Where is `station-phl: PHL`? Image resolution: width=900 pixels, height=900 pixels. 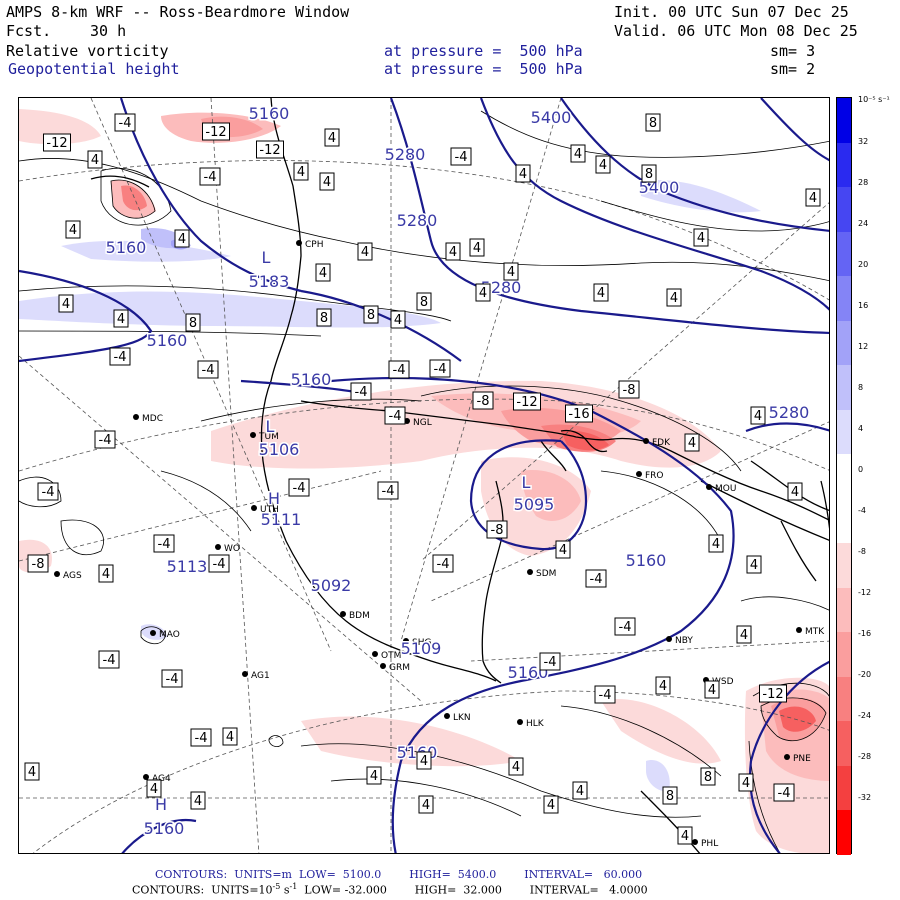
station-phl: PHL is located at coordinates (705, 844).